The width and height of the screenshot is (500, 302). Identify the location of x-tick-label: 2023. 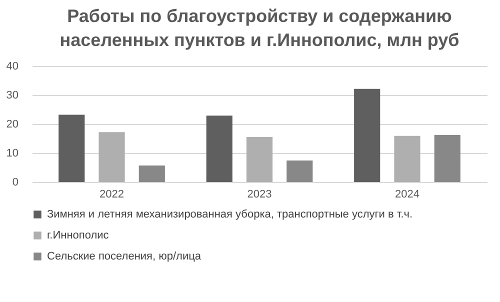
(259, 194).